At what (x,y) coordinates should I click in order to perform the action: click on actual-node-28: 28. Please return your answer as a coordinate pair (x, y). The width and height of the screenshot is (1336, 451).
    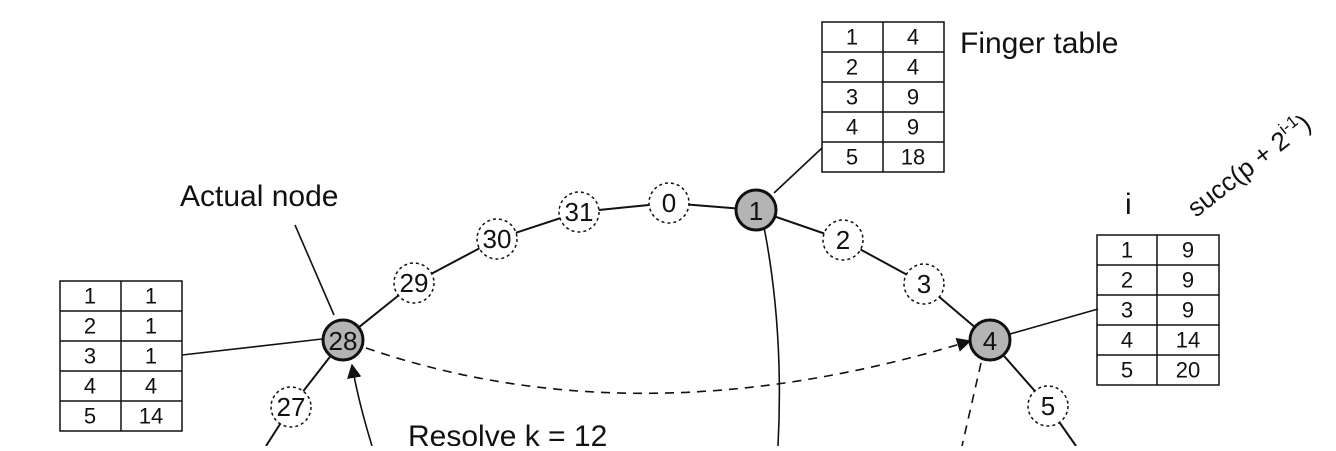
    Looking at the image, I should click on (343, 340).